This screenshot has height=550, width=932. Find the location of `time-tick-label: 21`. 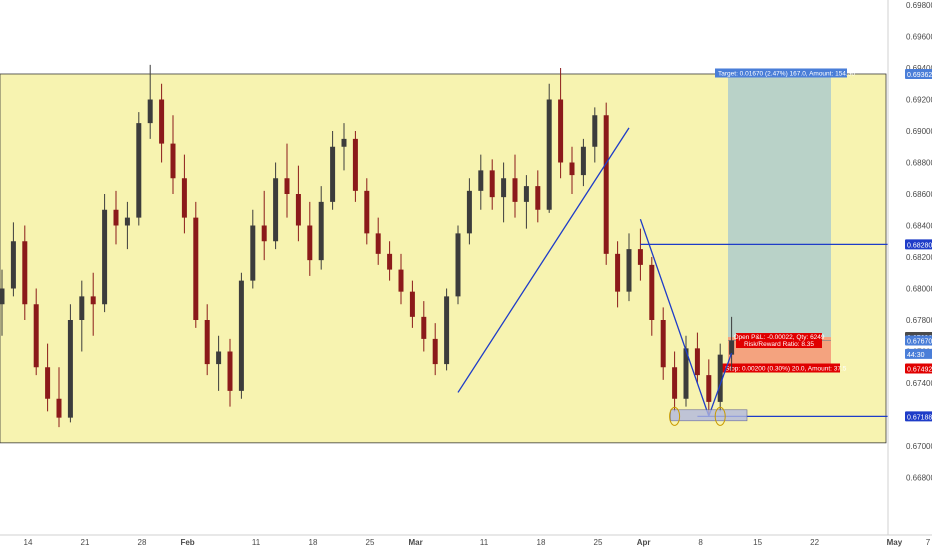

time-tick-label: 21 is located at coordinates (85, 542).